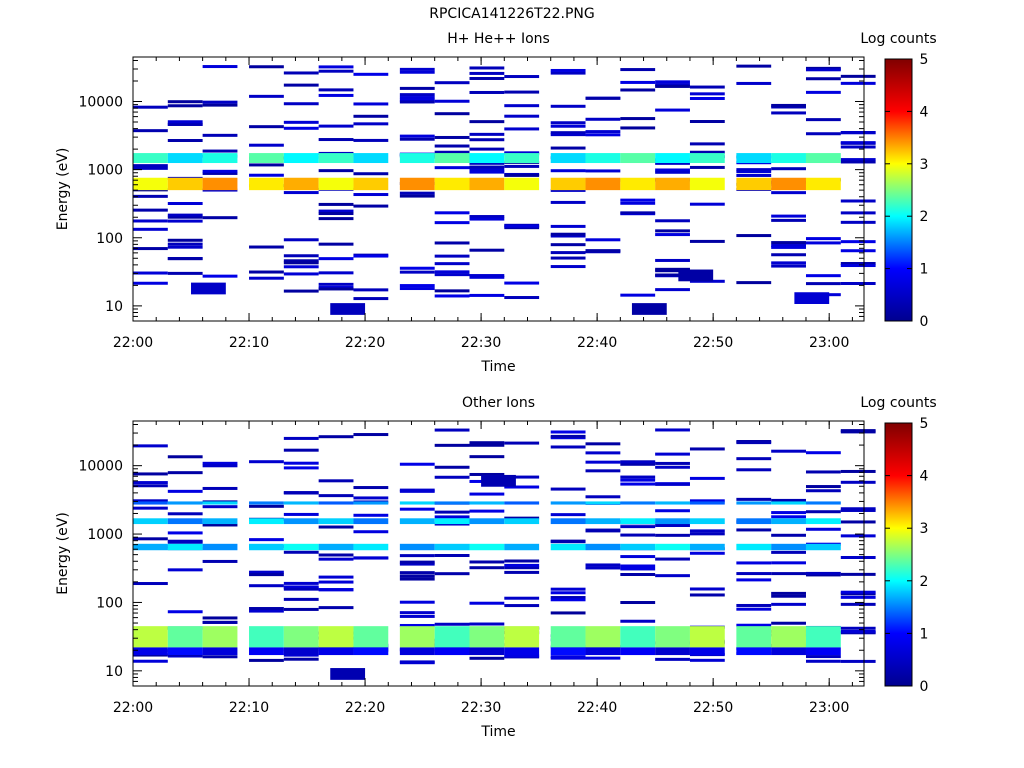 The width and height of the screenshot is (1024, 768). I want to click on y-axis-label: Energy (eV), so click(63, 553).